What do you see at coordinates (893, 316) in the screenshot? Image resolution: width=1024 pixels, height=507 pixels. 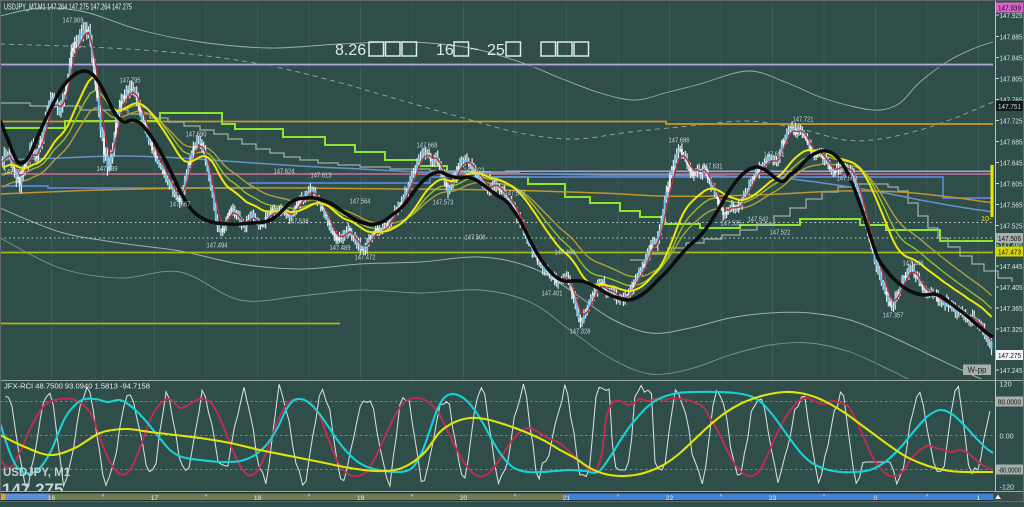 I see `svg-text: 147.357` at bounding box center [893, 316].